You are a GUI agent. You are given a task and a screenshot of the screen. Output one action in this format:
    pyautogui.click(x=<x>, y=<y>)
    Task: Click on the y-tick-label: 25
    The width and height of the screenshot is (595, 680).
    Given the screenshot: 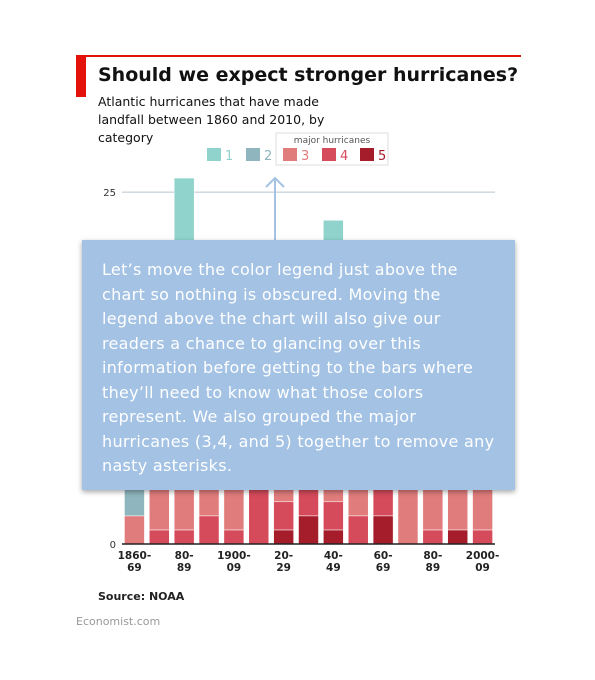 What is the action you would take?
    pyautogui.click(x=109, y=193)
    